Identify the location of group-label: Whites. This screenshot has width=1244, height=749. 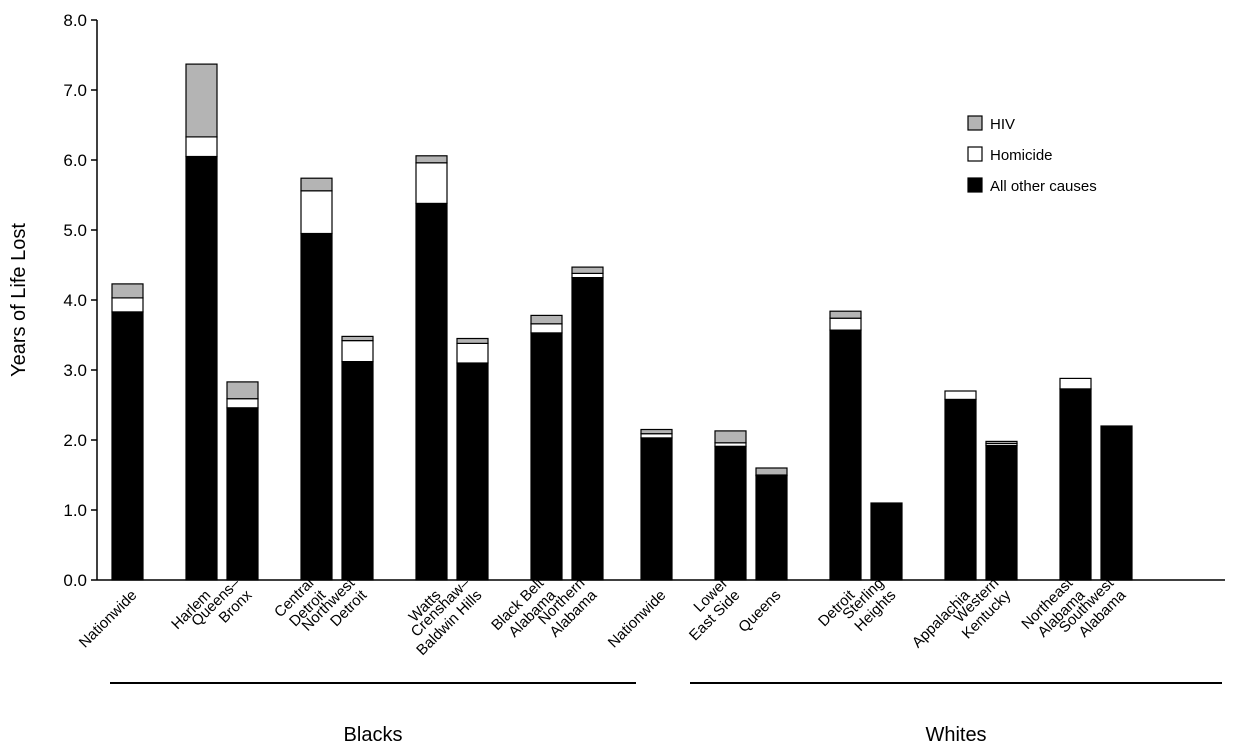
(955, 735).